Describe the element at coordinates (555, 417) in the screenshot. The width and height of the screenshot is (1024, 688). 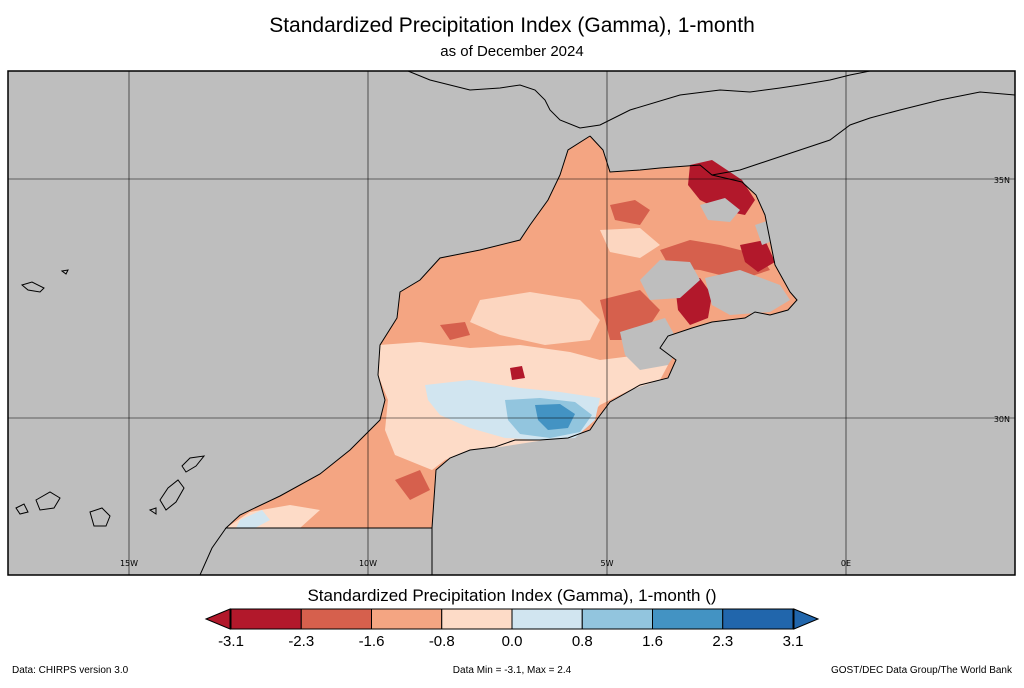
I see `spi-region-wet` at that location.